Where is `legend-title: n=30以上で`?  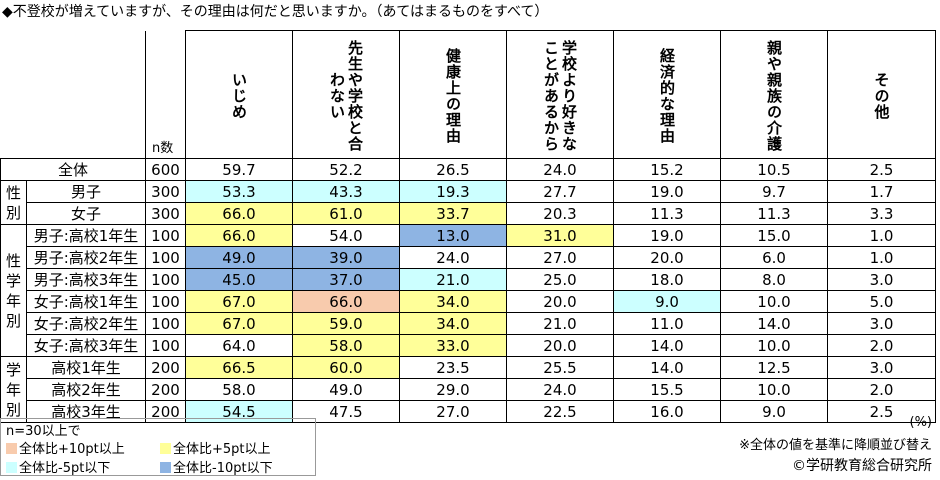 legend-title: n=30以上で is located at coordinates (43, 431).